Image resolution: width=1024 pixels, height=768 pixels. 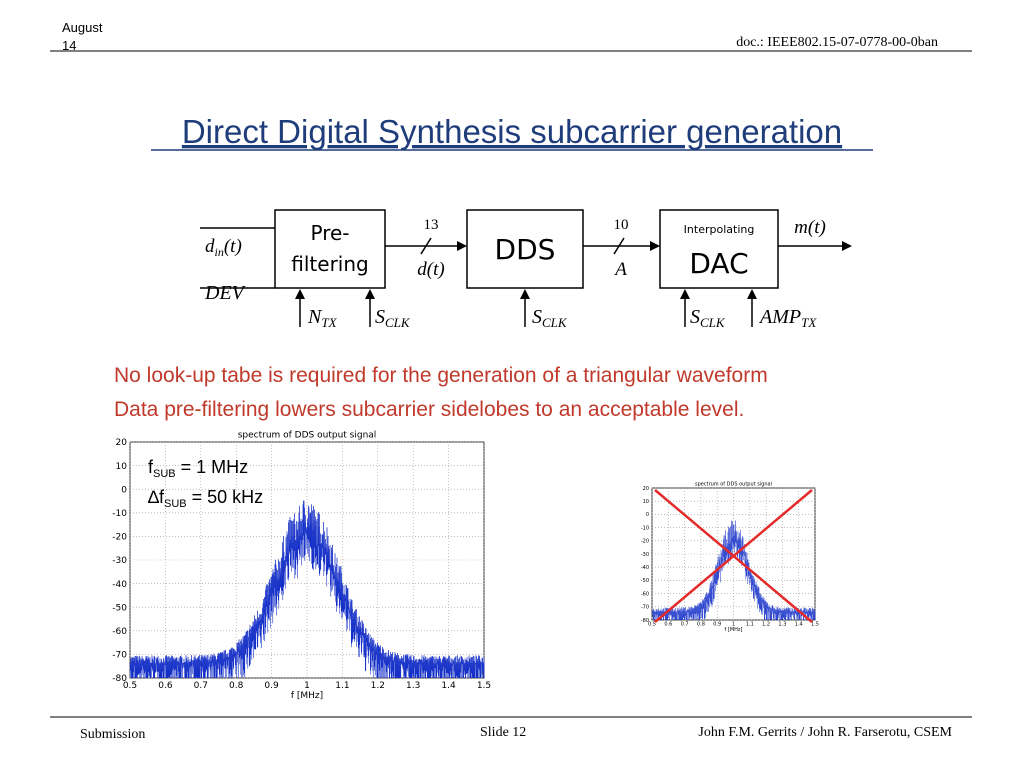 What do you see at coordinates (82, 27) in the screenshot?
I see `date: August` at bounding box center [82, 27].